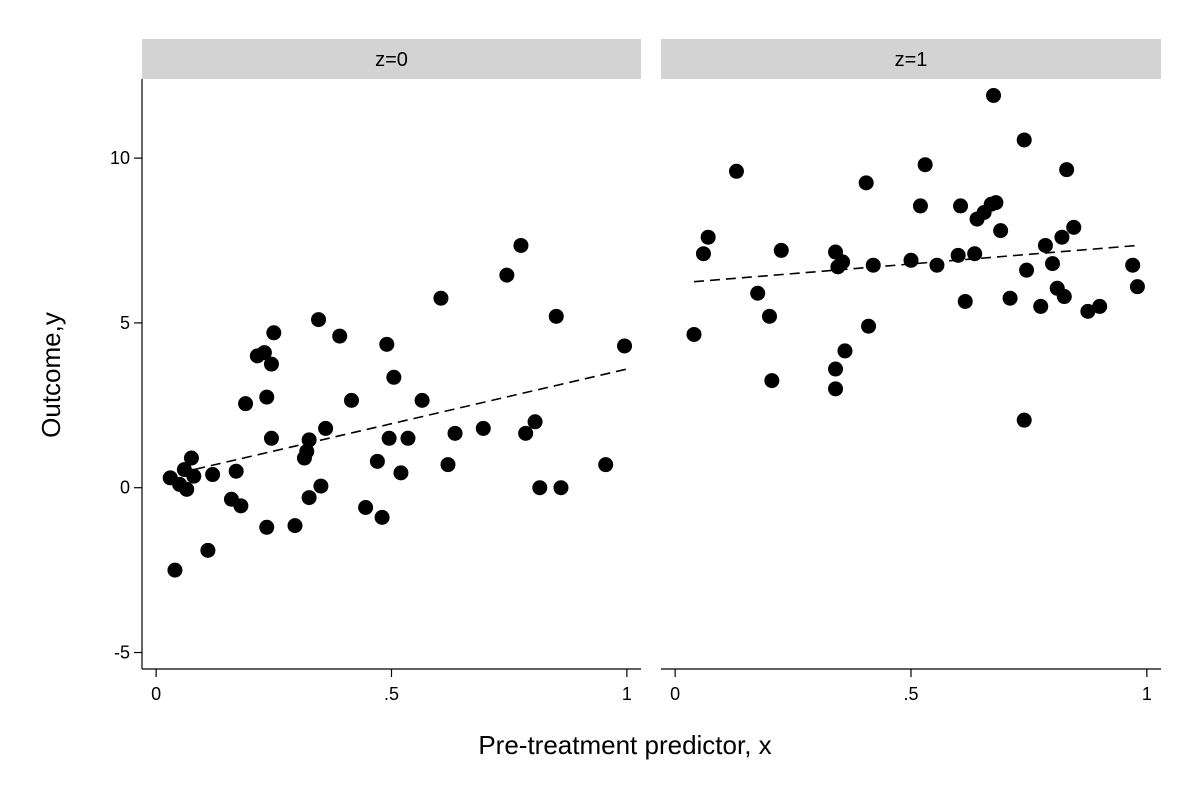 Image resolution: width=1200 pixels, height=800 pixels. What do you see at coordinates (122, 653) in the screenshot?
I see `y-tick-label: -5` at bounding box center [122, 653].